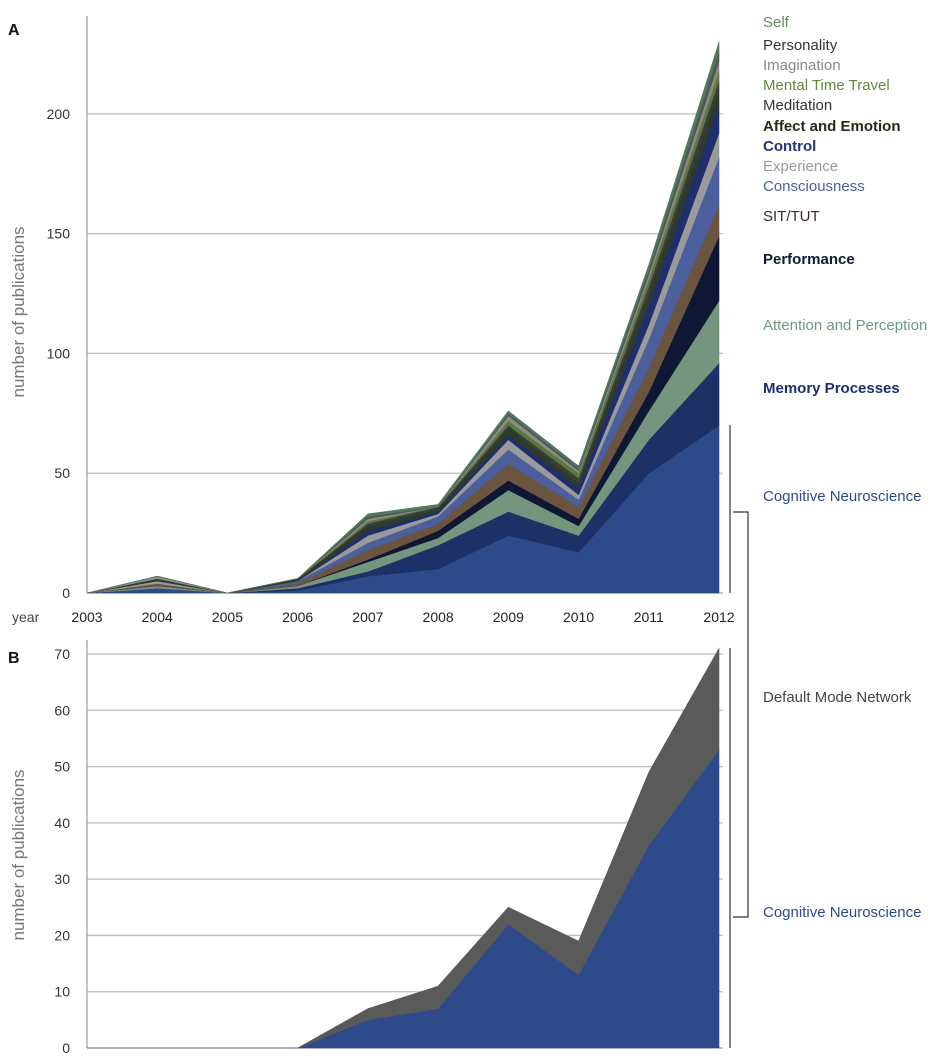  I want to click on panel-b-y-tick-label: 0, so click(66, 1048).